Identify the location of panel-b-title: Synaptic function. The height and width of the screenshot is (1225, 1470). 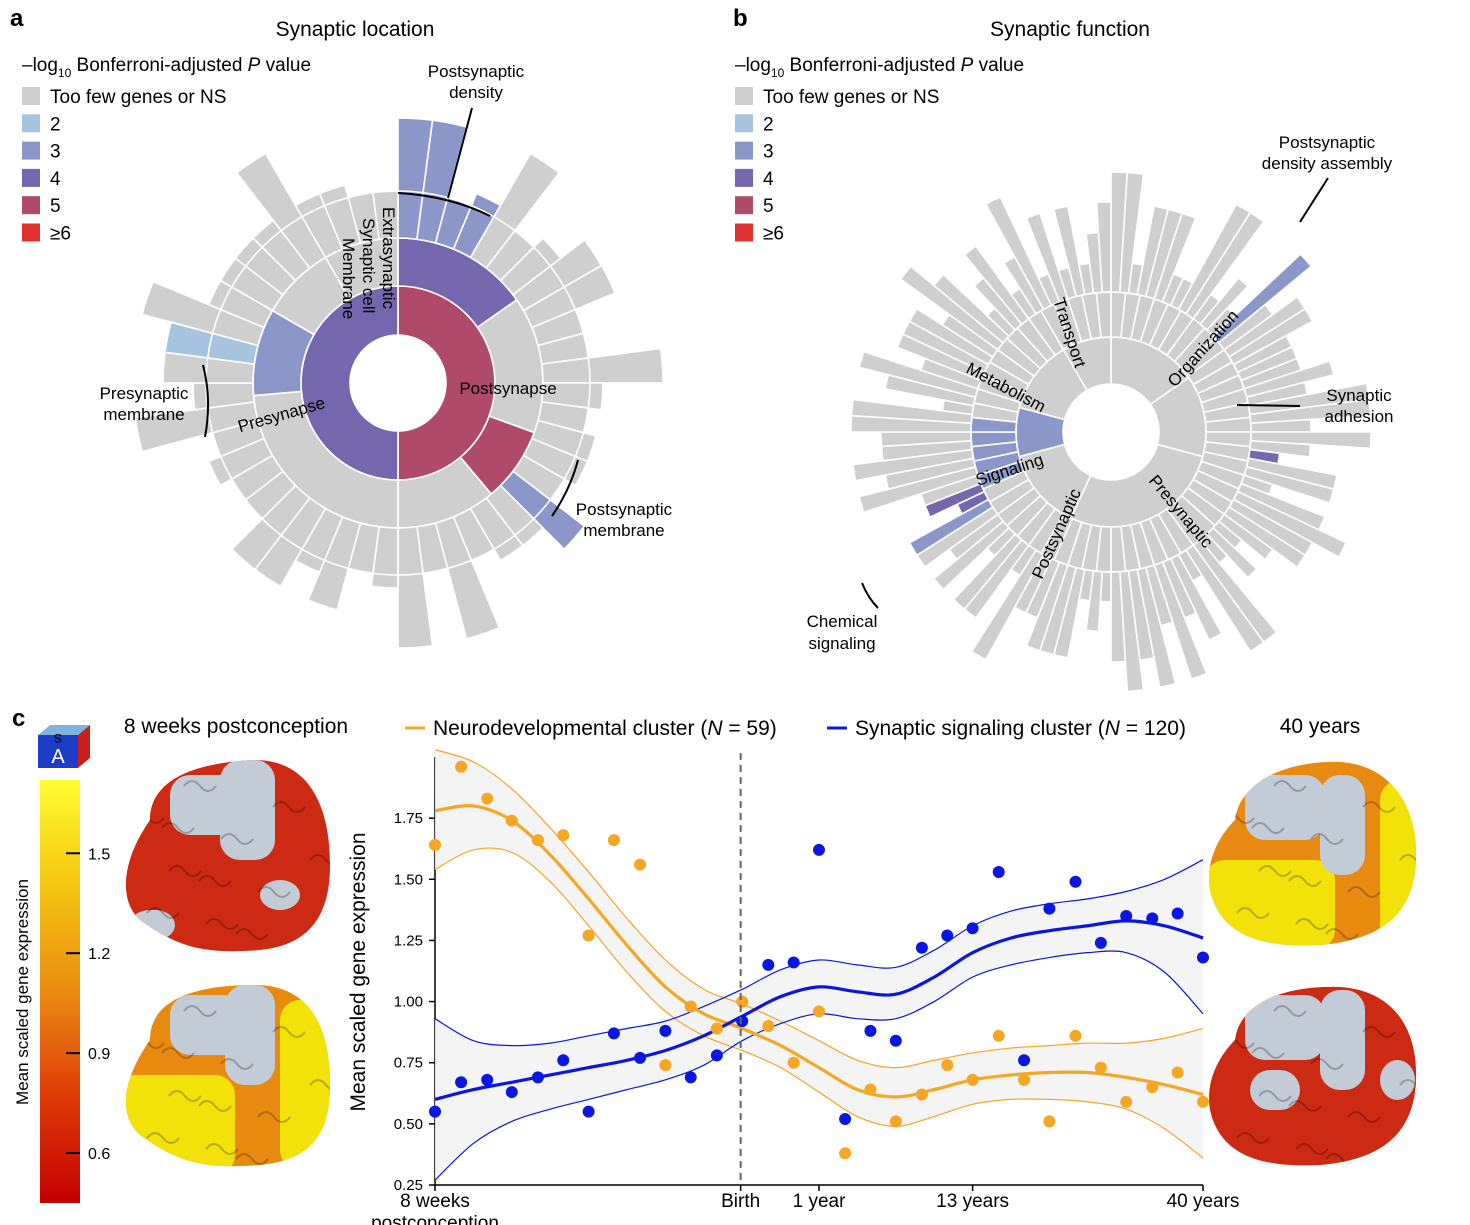
(1070, 29).